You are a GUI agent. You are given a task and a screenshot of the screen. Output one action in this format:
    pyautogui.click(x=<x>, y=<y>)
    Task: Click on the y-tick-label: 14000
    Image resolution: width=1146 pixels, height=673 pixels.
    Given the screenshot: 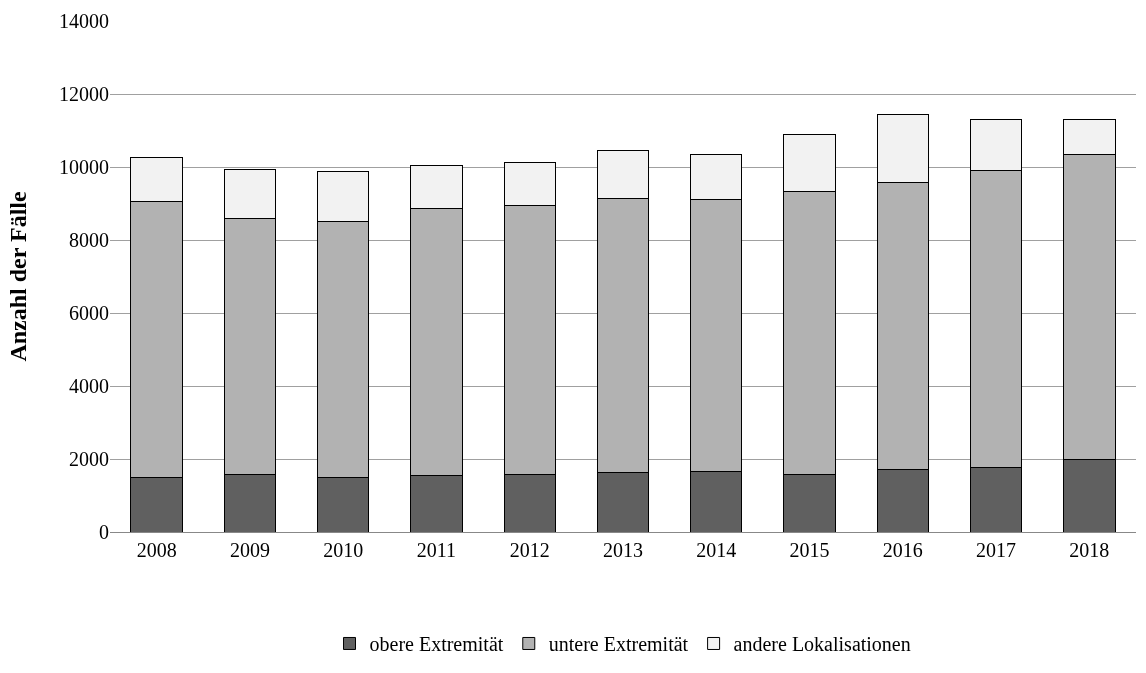 What is the action you would take?
    pyautogui.click(x=84, y=21)
    